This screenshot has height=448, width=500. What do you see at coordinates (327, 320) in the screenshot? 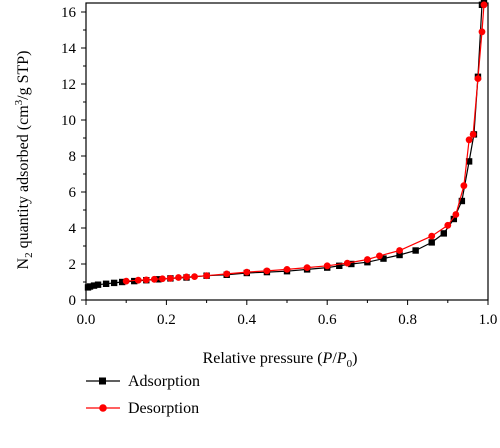
I see `x-tick-label: 0.6` at bounding box center [327, 320].